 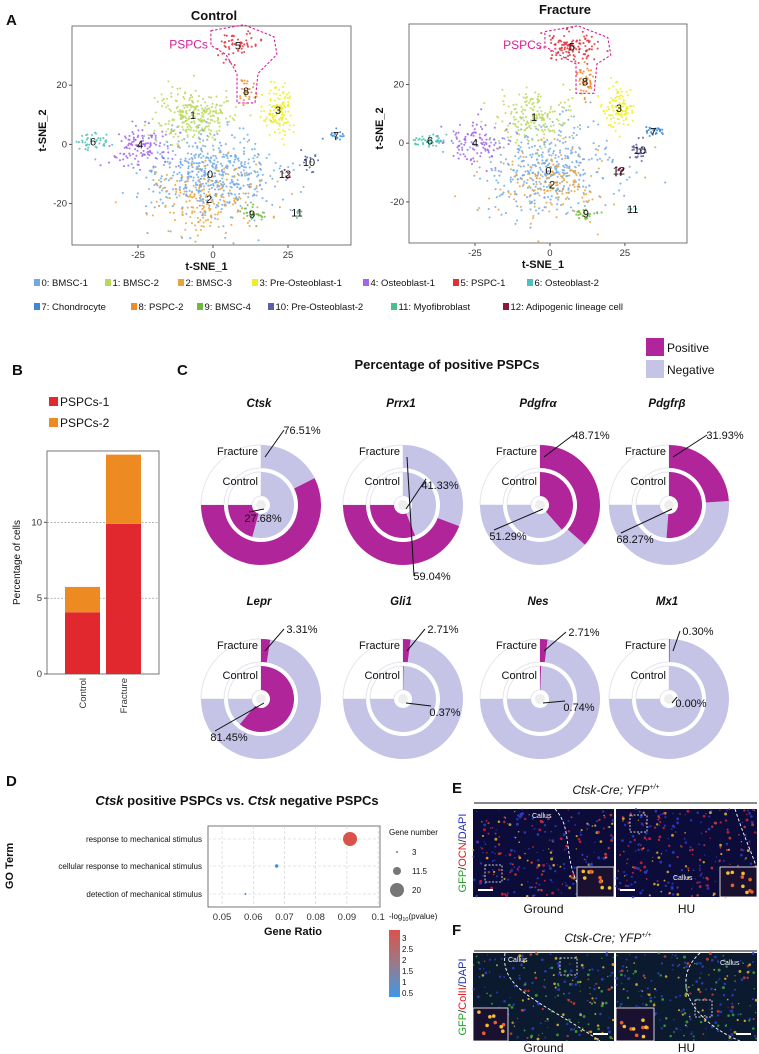 What do you see at coordinates (510, 475) in the screenshot?
I see `ring-gap` at bounding box center [510, 475].